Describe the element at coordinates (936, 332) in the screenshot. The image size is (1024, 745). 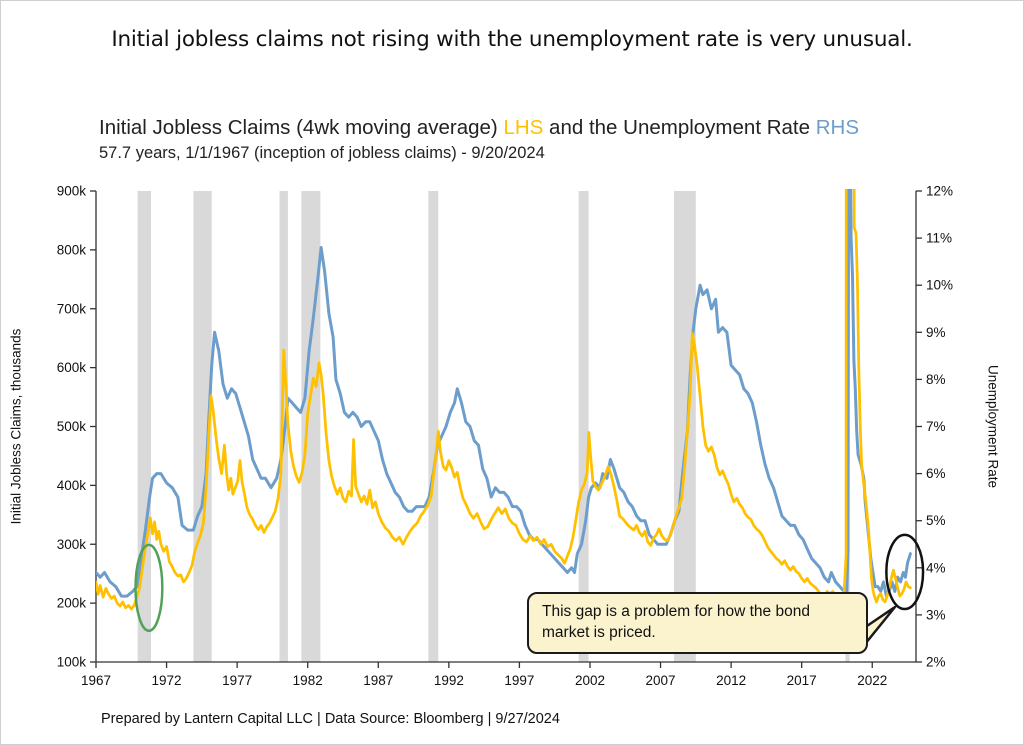
I see `right-tick-label: 9%` at that location.